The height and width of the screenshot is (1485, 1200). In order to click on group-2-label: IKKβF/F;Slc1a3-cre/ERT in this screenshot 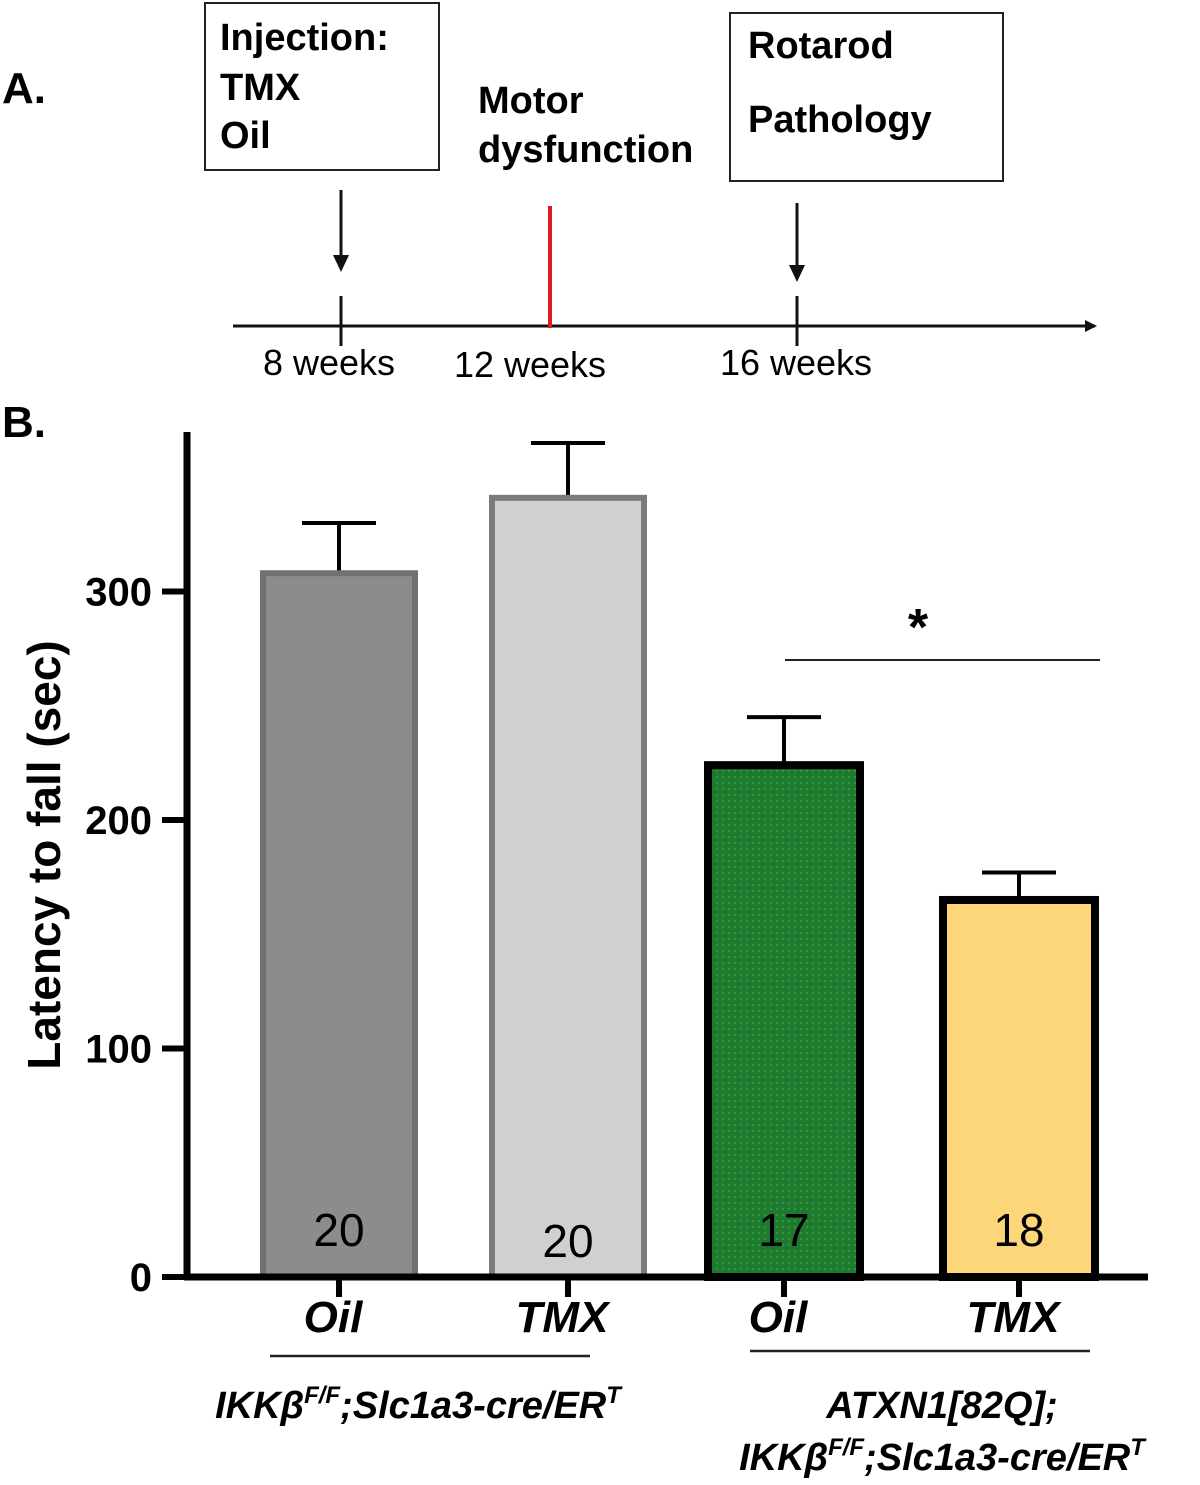, I will do `click(943, 1456)`.